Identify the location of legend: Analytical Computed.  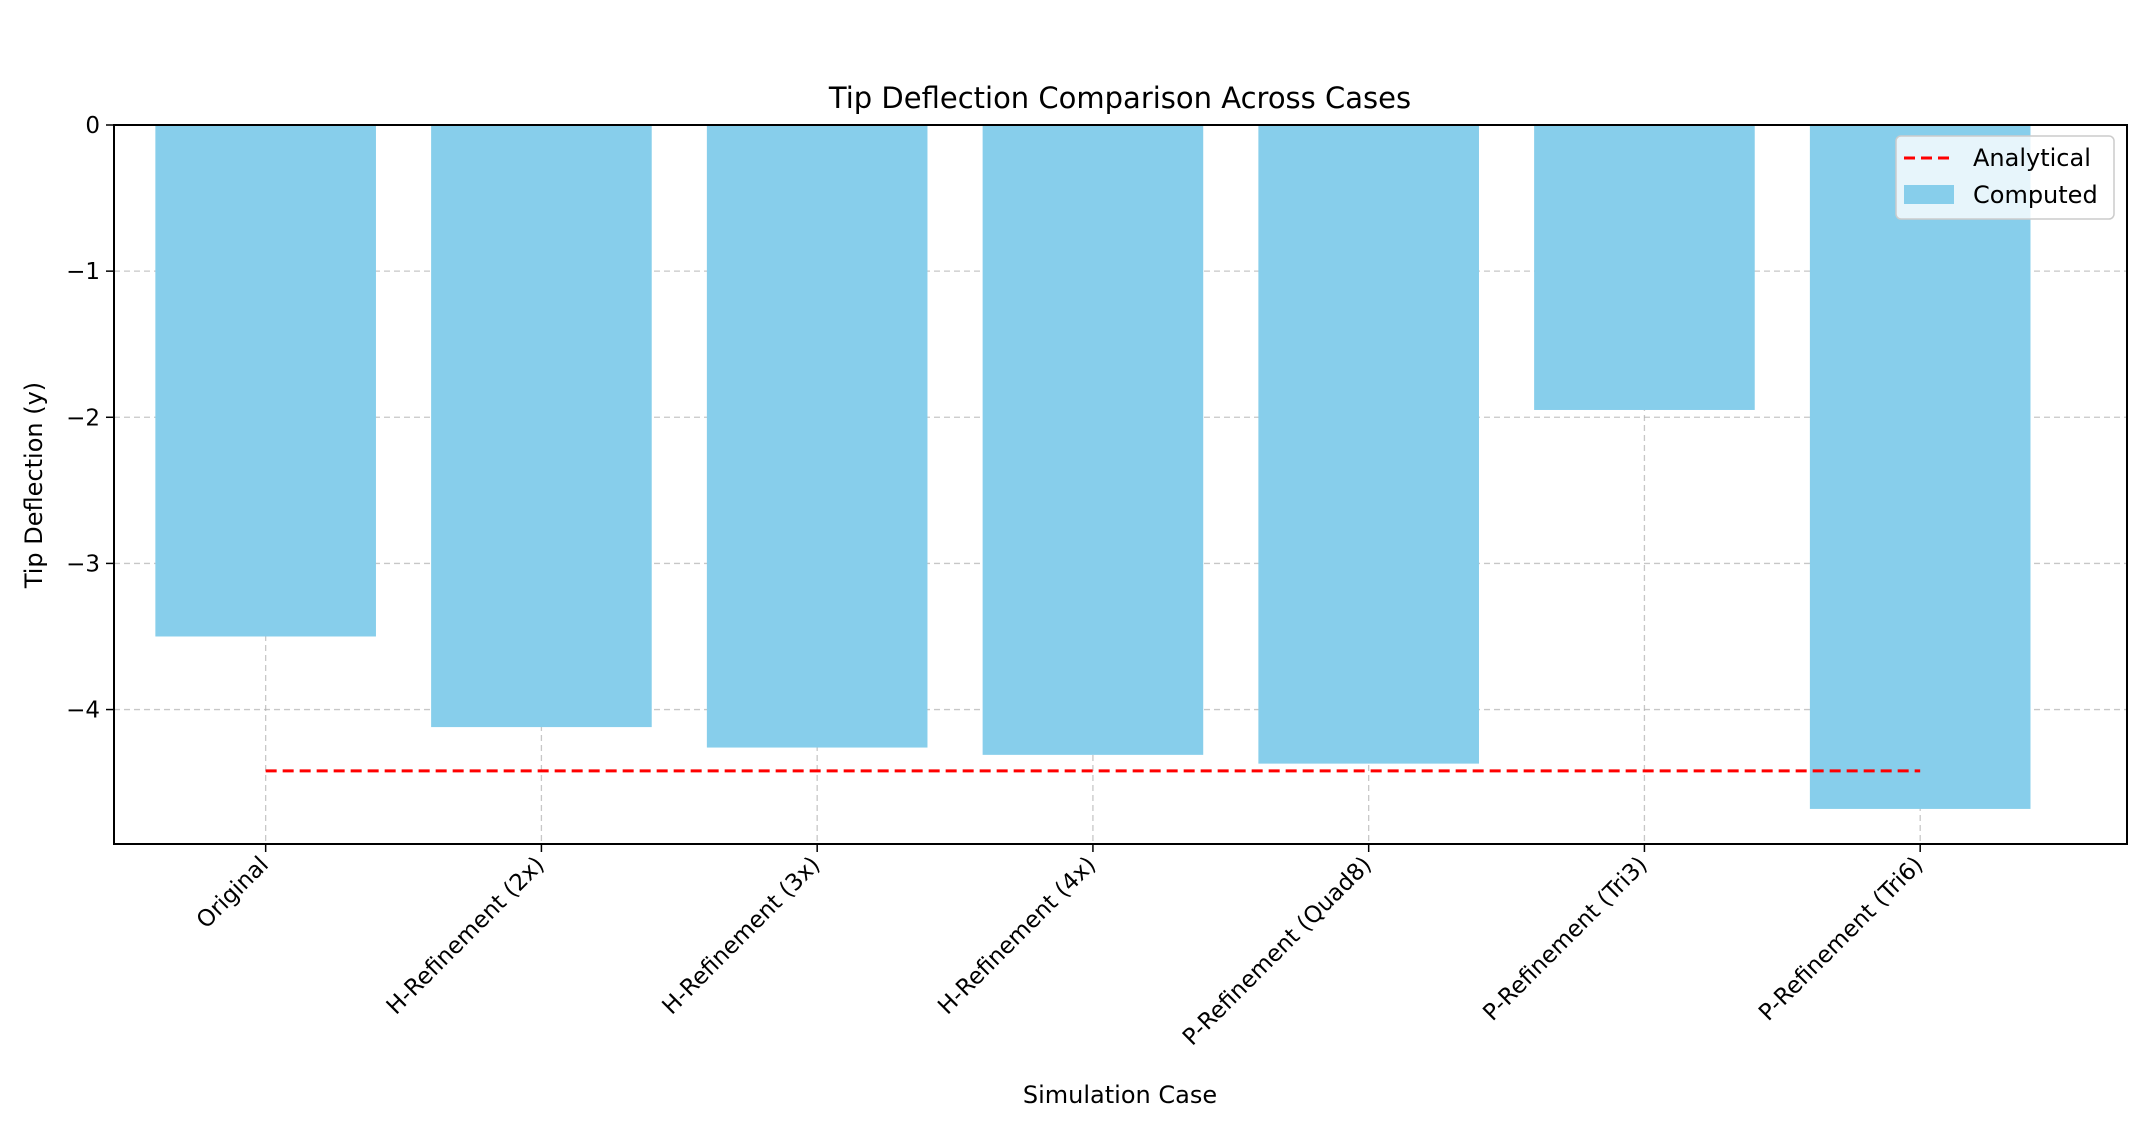
(2005, 177).